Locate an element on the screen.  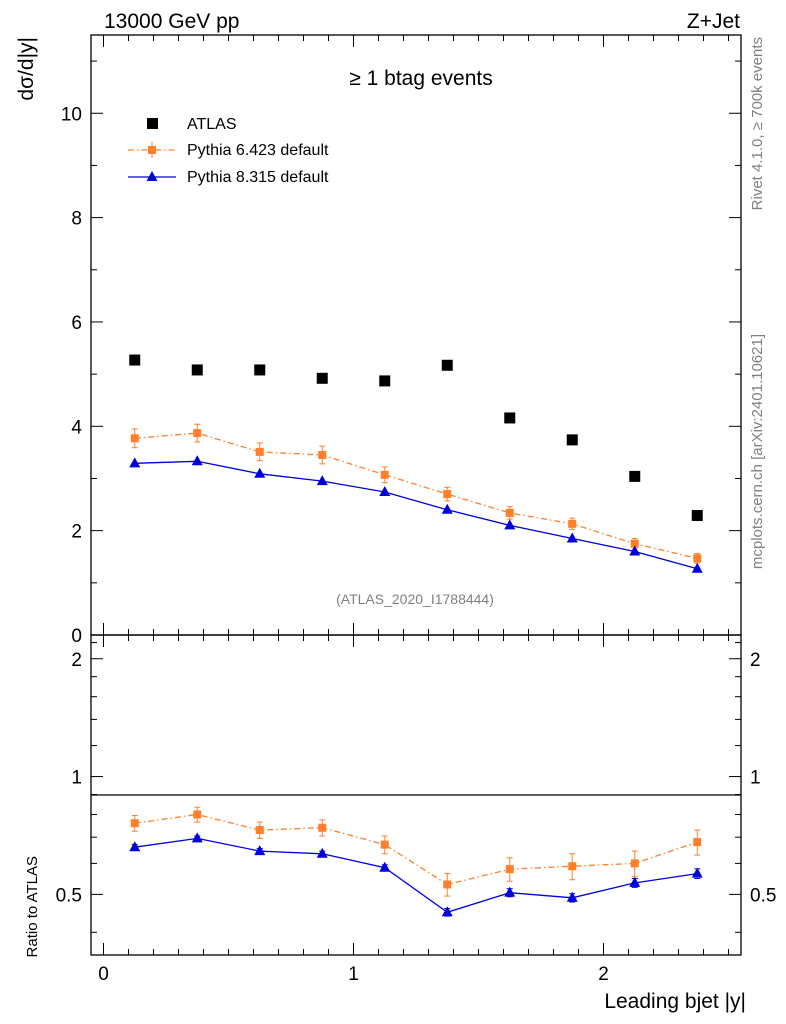
ratio-y-axis-label: Ratio to ATLAS is located at coordinates (32, 906).